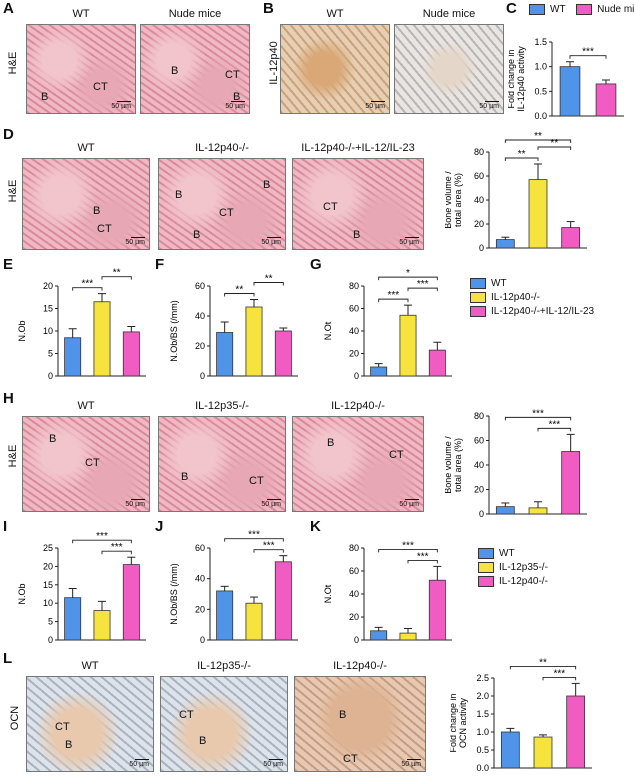  What do you see at coordinates (8, 134) in the screenshot?
I see `panel-label-d: D` at bounding box center [8, 134].